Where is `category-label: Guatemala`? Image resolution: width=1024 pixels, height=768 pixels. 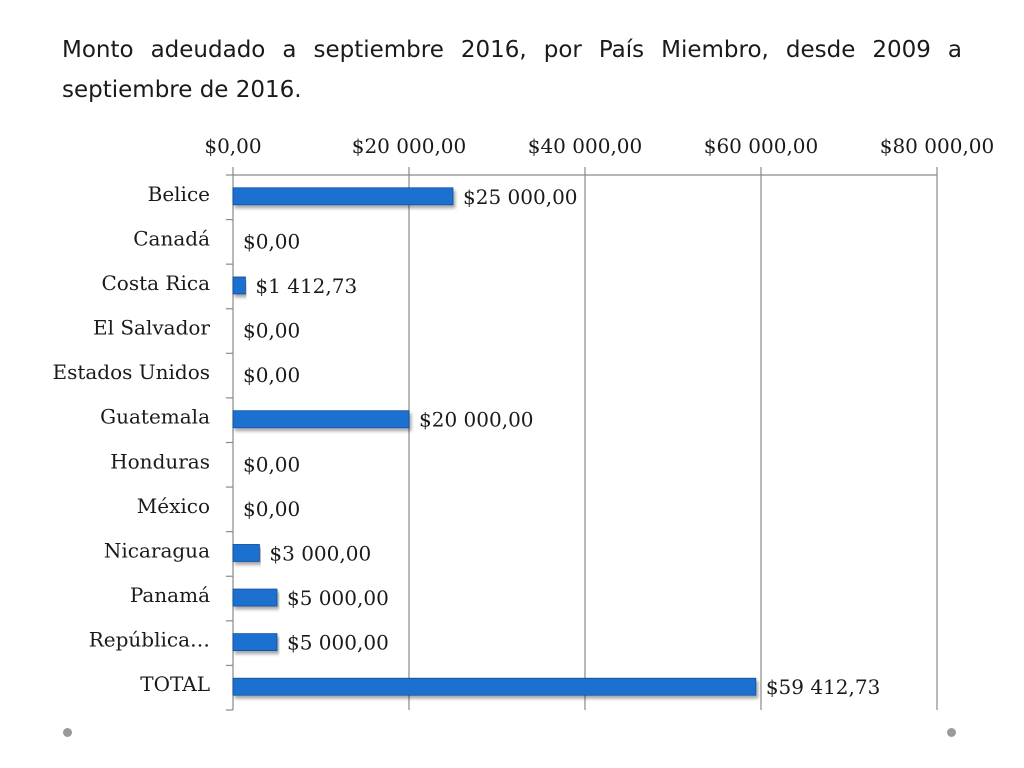 category-label: Guatemala is located at coordinates (155, 417).